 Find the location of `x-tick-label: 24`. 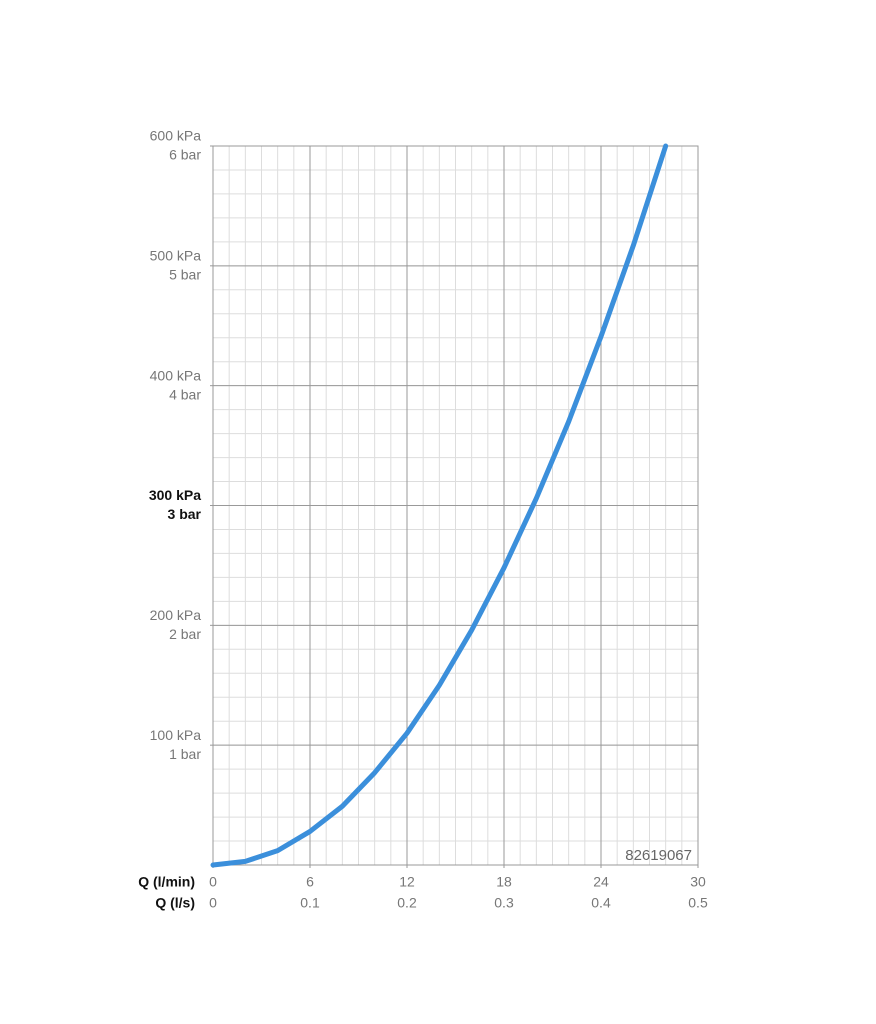

x-tick-label: 24 is located at coordinates (601, 882).